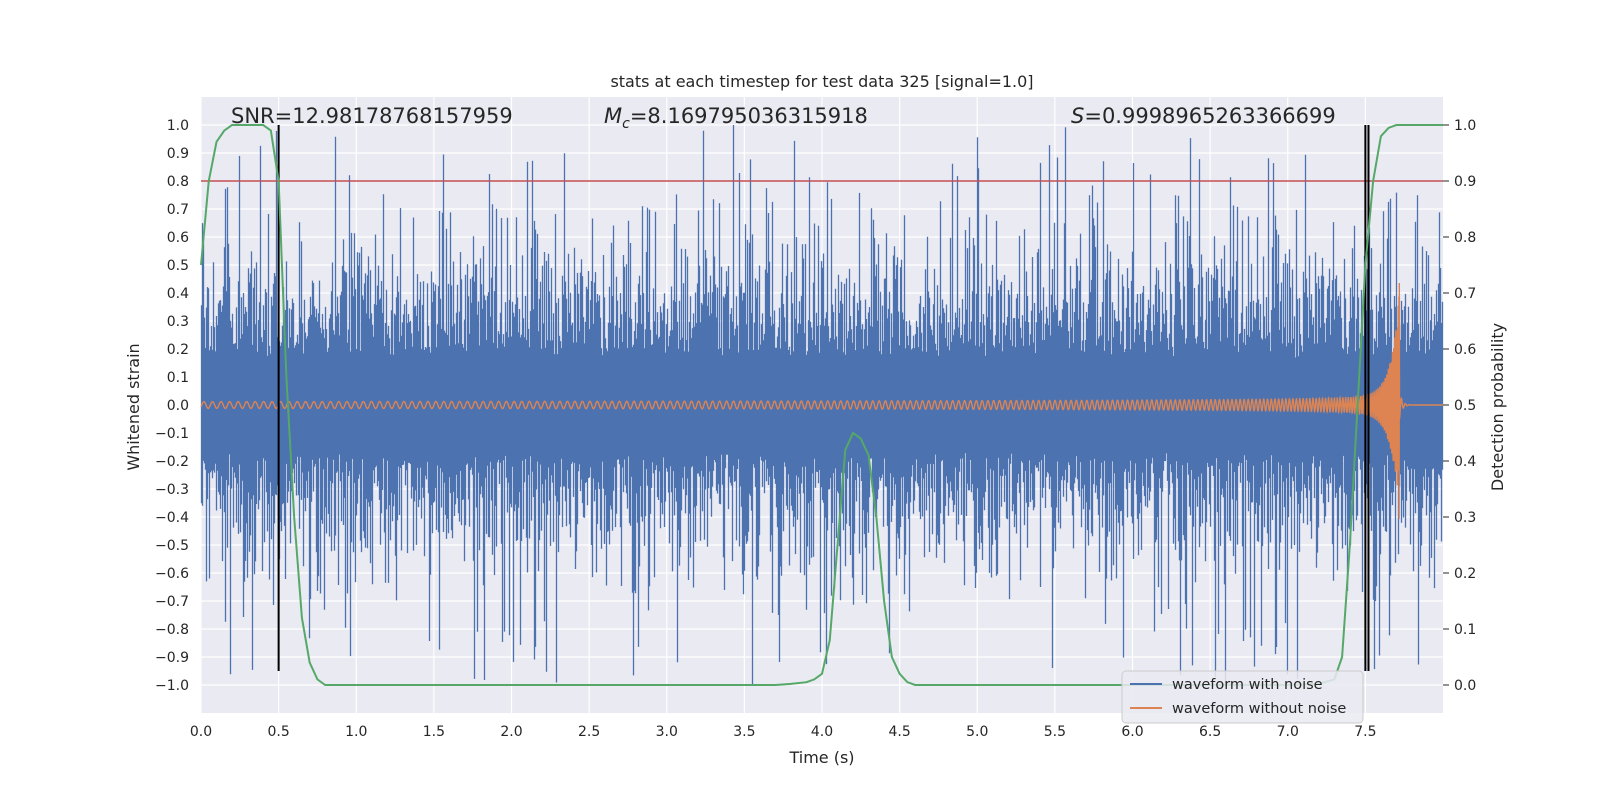 This screenshot has height=800, width=1600. What do you see at coordinates (821, 757) in the screenshot?
I see `x-axis-label: Time (s)` at bounding box center [821, 757].